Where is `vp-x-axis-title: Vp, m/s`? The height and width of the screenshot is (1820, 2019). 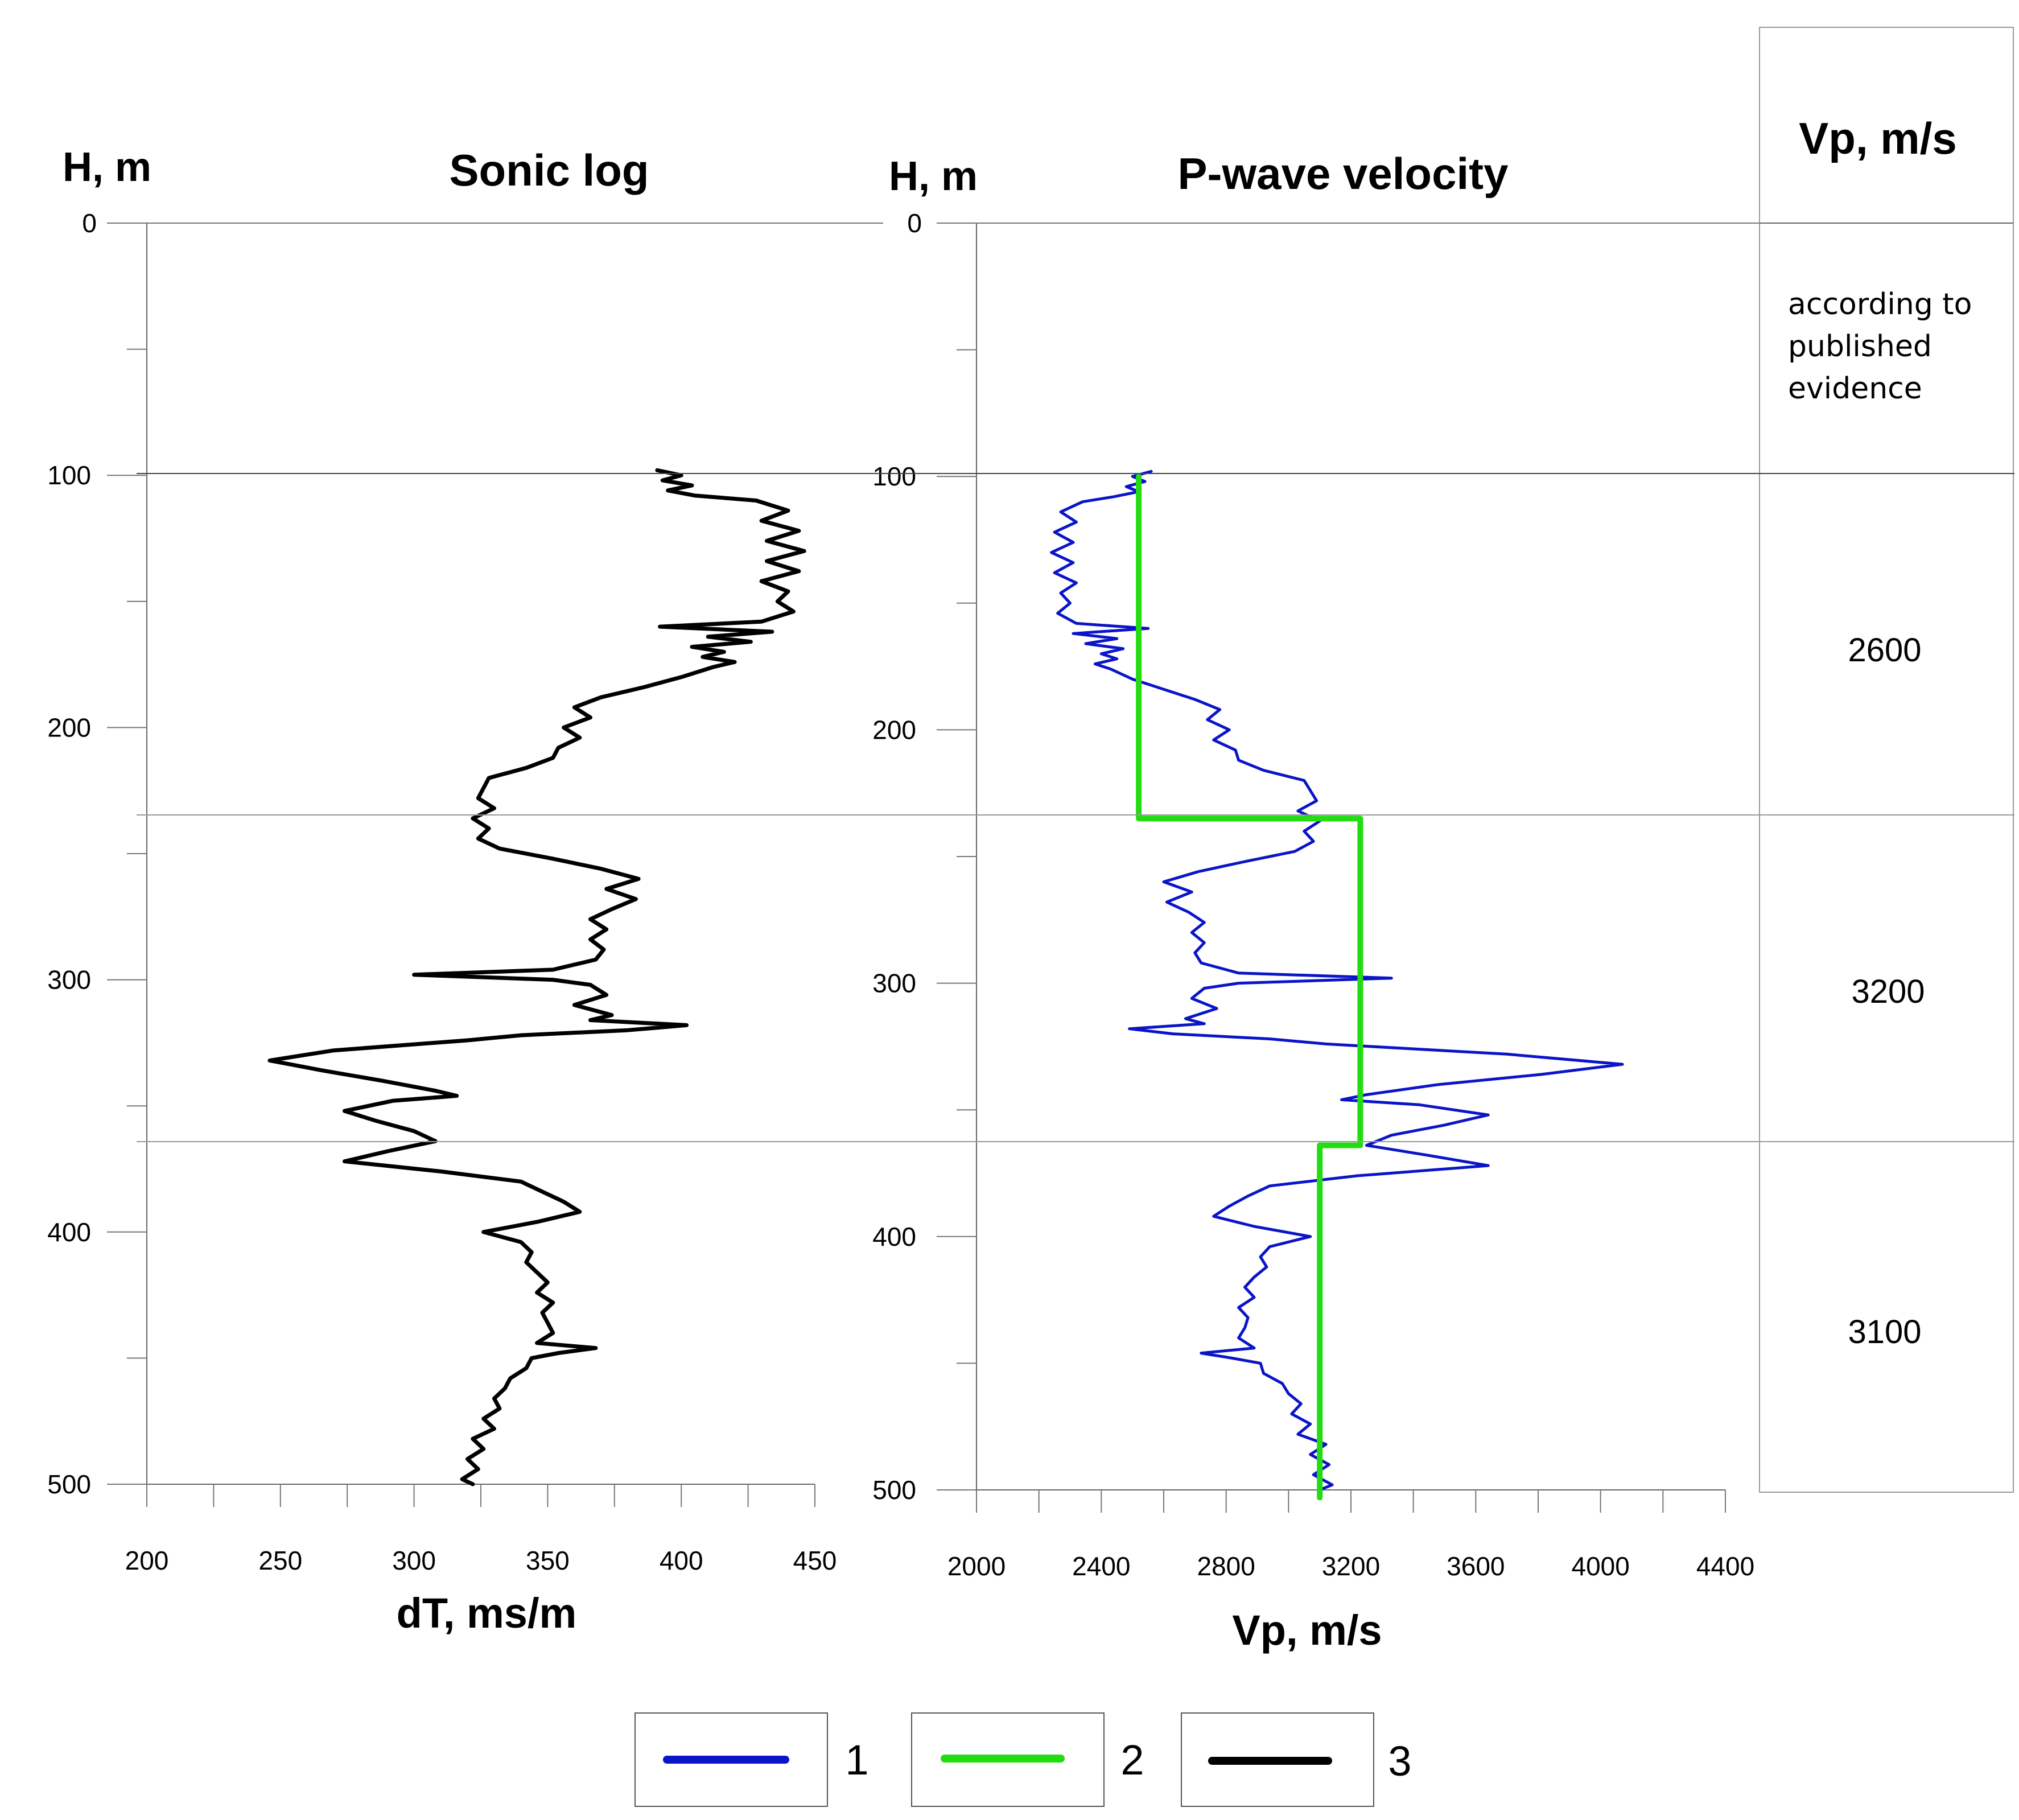 vp-x-axis-title: Vp, m/s is located at coordinates (1307, 1630).